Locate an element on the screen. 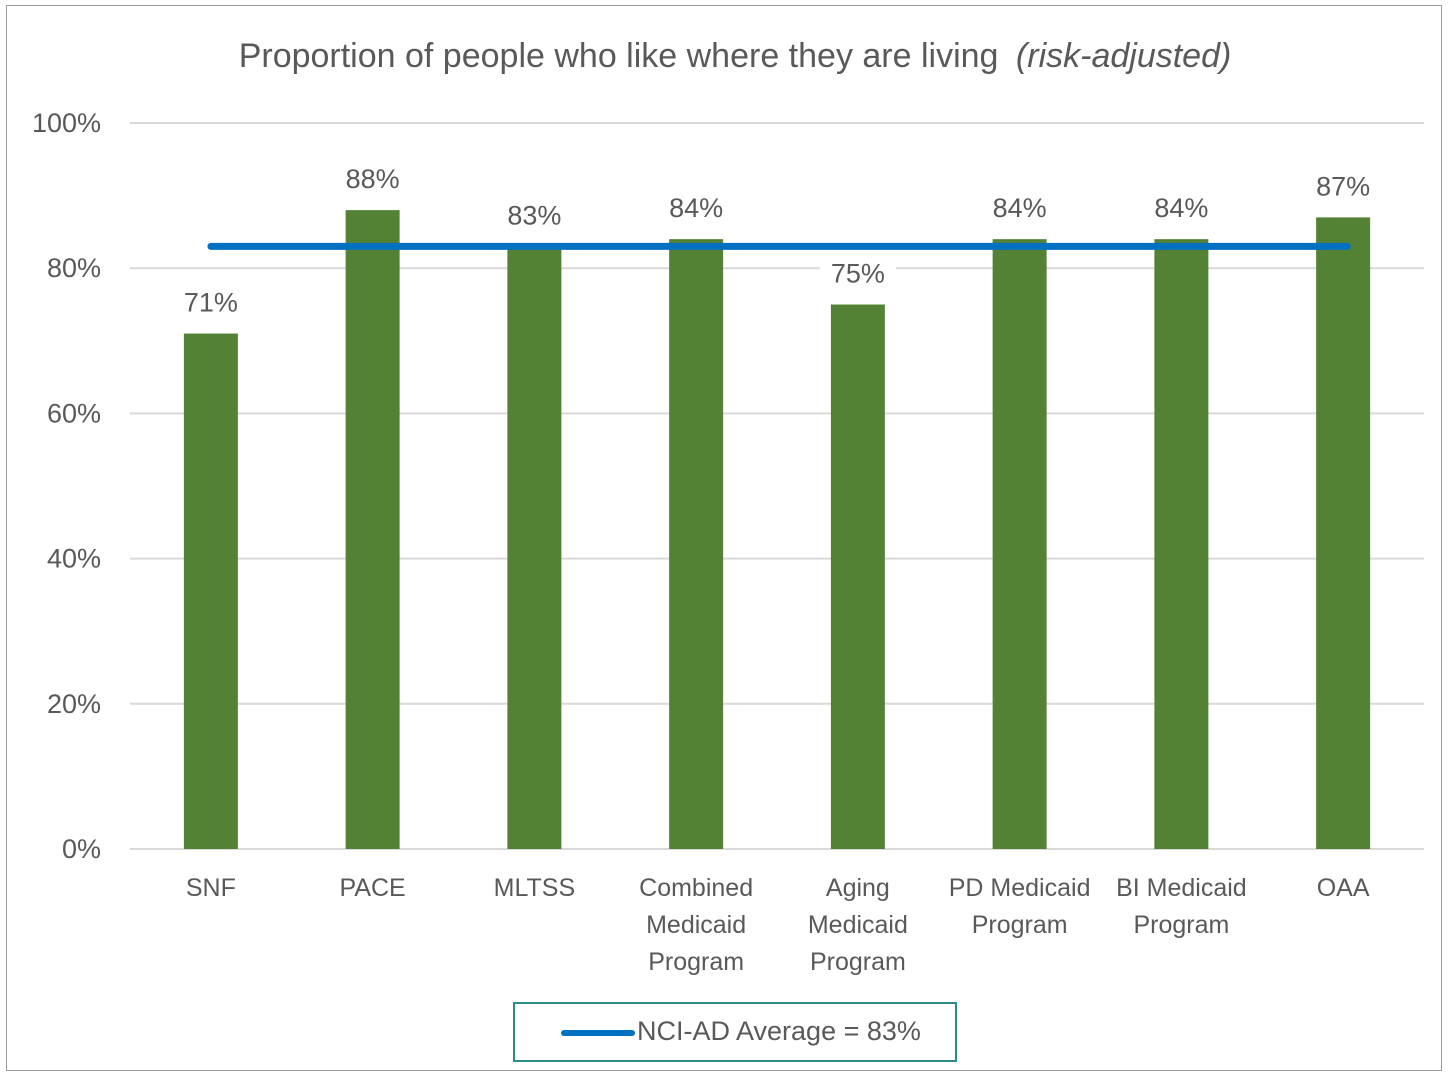  data-label: 71% is located at coordinates (211, 303).